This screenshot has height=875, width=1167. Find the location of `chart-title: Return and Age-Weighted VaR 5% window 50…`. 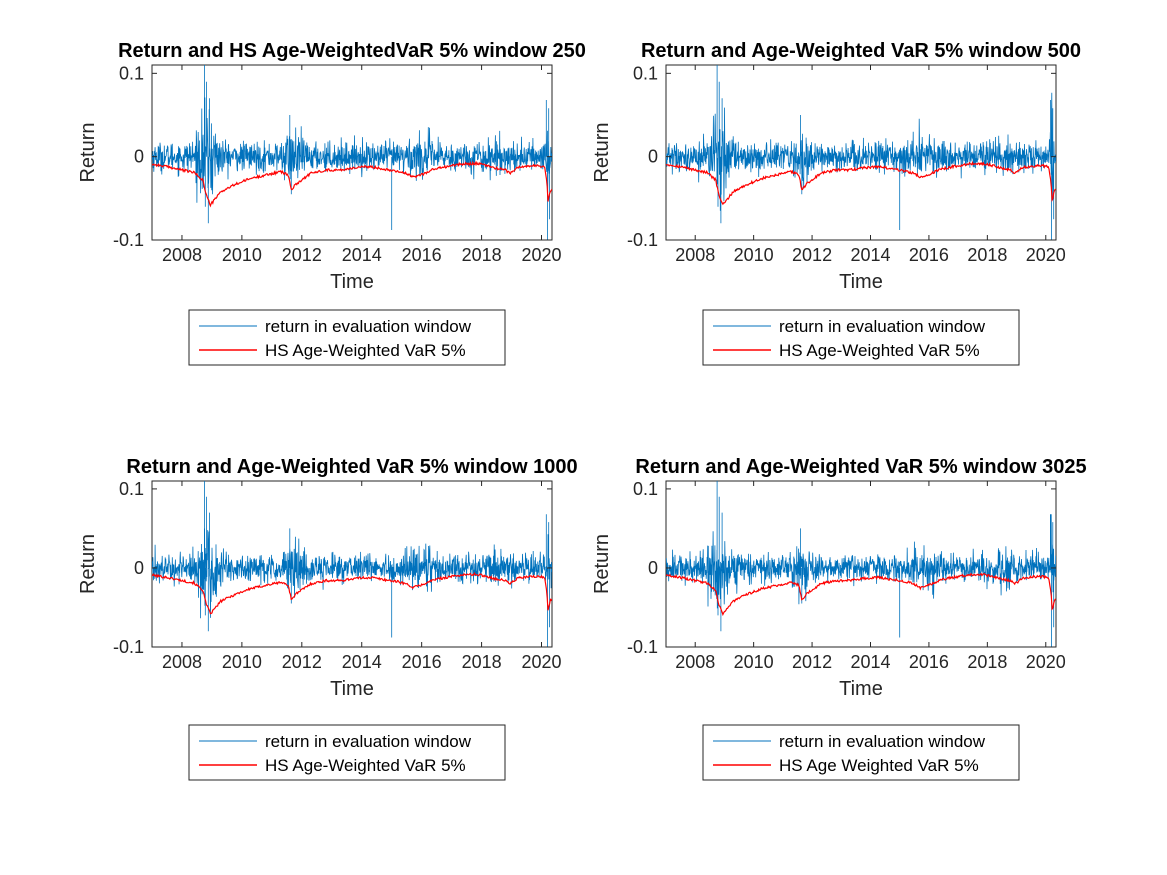

chart-title: Return and Age-Weighted VaR 5% window 50… is located at coordinates (861, 51).